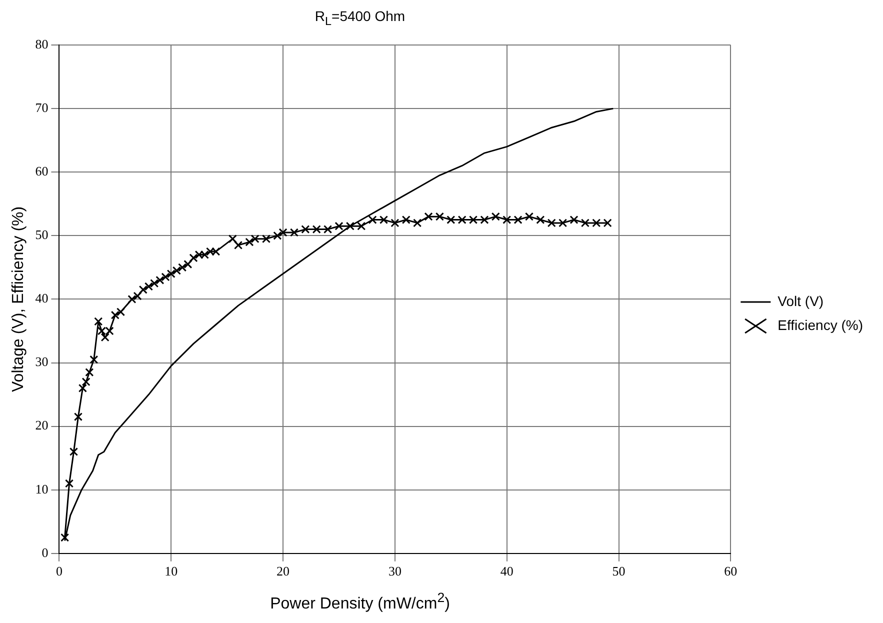 The width and height of the screenshot is (883, 623). What do you see at coordinates (395, 571) in the screenshot?
I see `x-tick-label: 30` at bounding box center [395, 571].